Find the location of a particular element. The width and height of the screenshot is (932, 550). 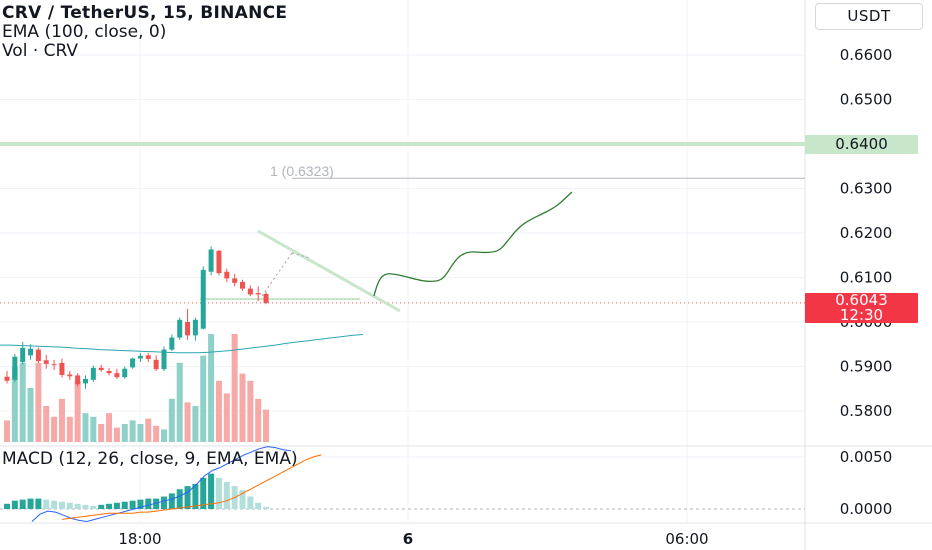

macd-line is located at coordinates (161, 484).